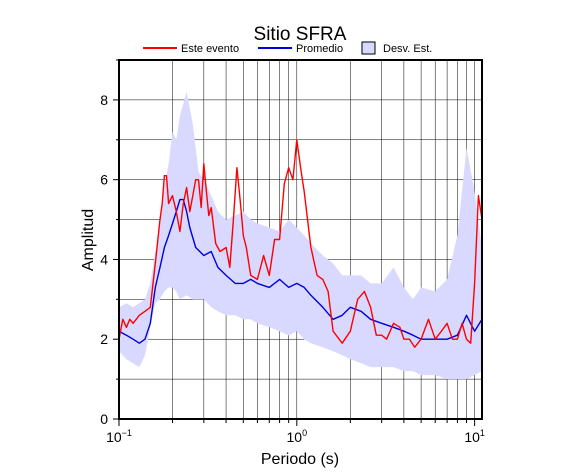 This screenshot has width=586, height=475. Describe the element at coordinates (474, 436) in the screenshot. I see `x-tick-label: 10¹` at that location.